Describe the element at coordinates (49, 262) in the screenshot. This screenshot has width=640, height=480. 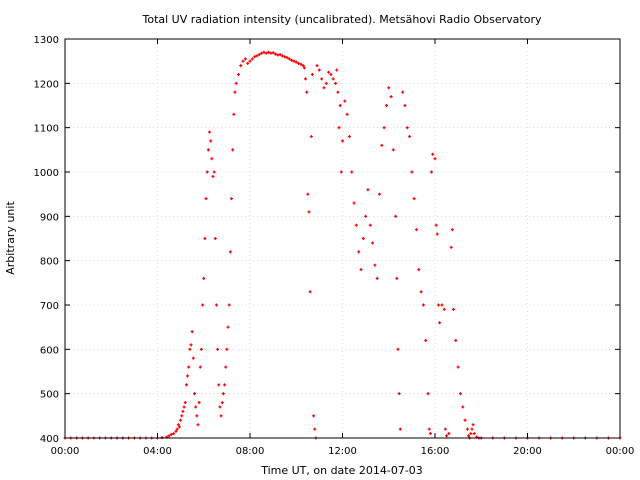
I see `y-tick-label: 800` at that location.